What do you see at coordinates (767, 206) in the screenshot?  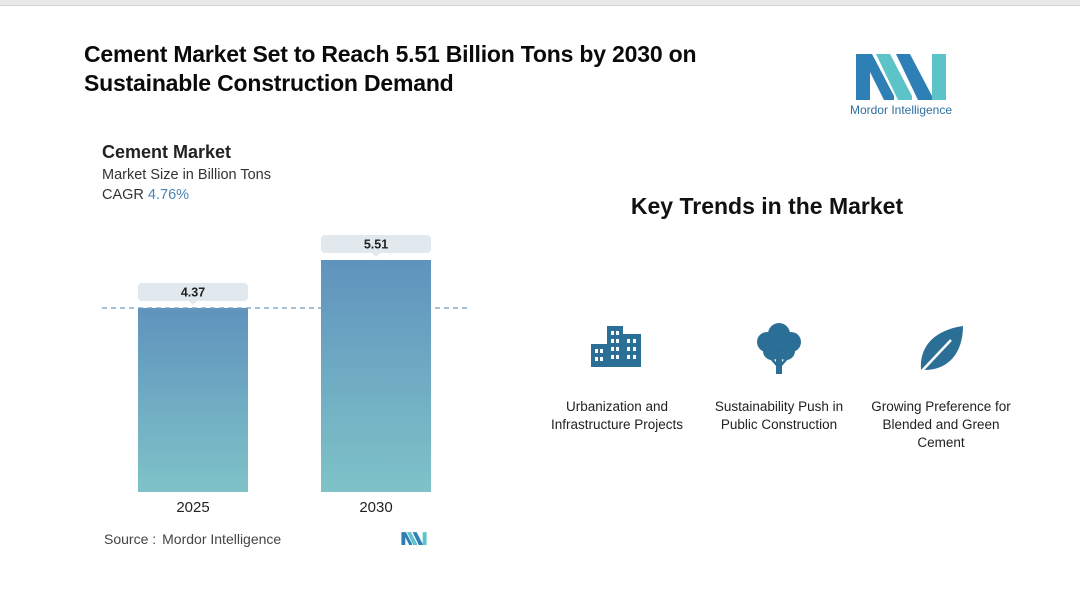 I see `trends-heading: Key Trends in the Market` at bounding box center [767, 206].